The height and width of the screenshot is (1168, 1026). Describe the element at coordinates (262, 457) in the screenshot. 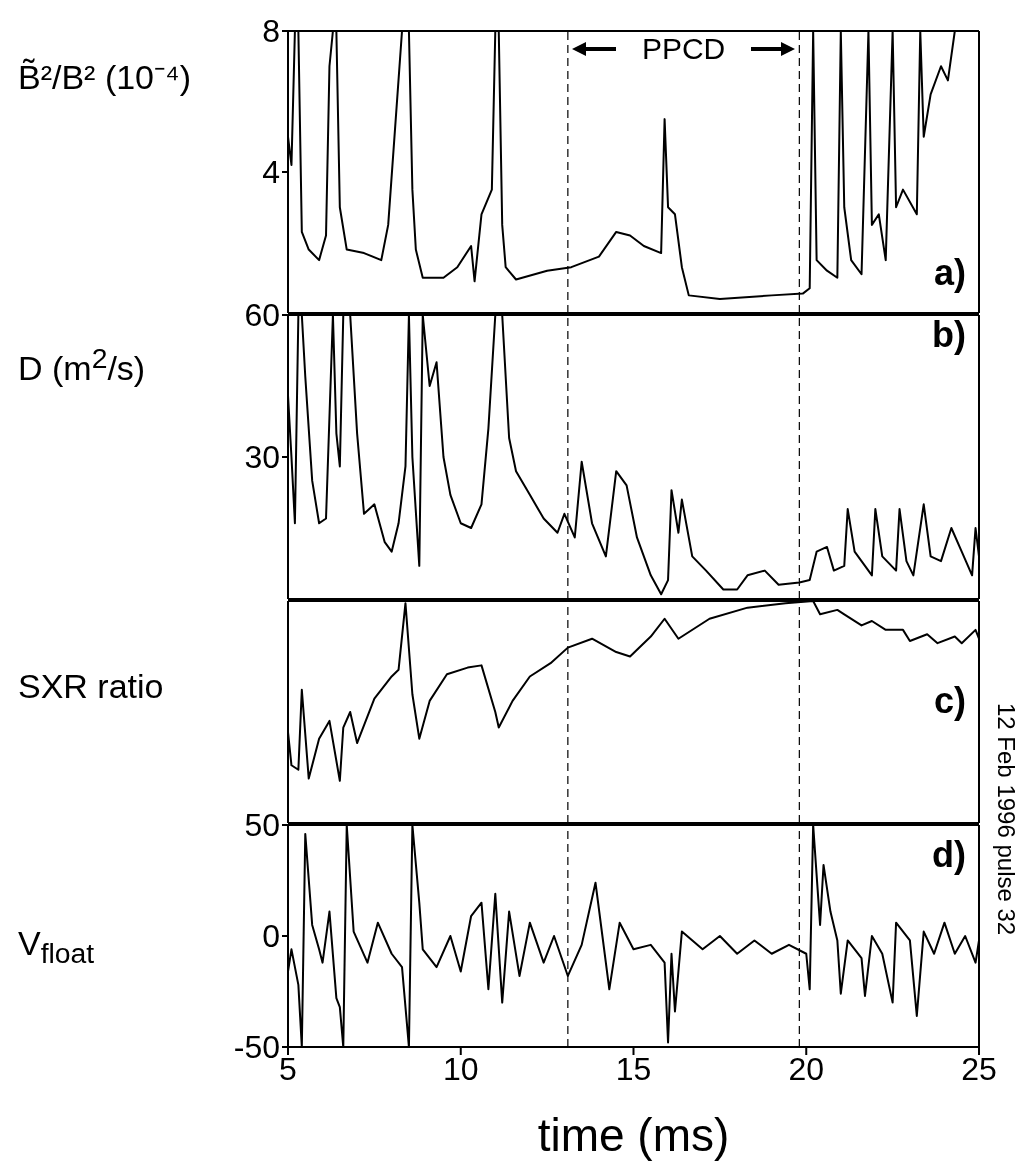

I see `y-tick-label: 30` at that location.